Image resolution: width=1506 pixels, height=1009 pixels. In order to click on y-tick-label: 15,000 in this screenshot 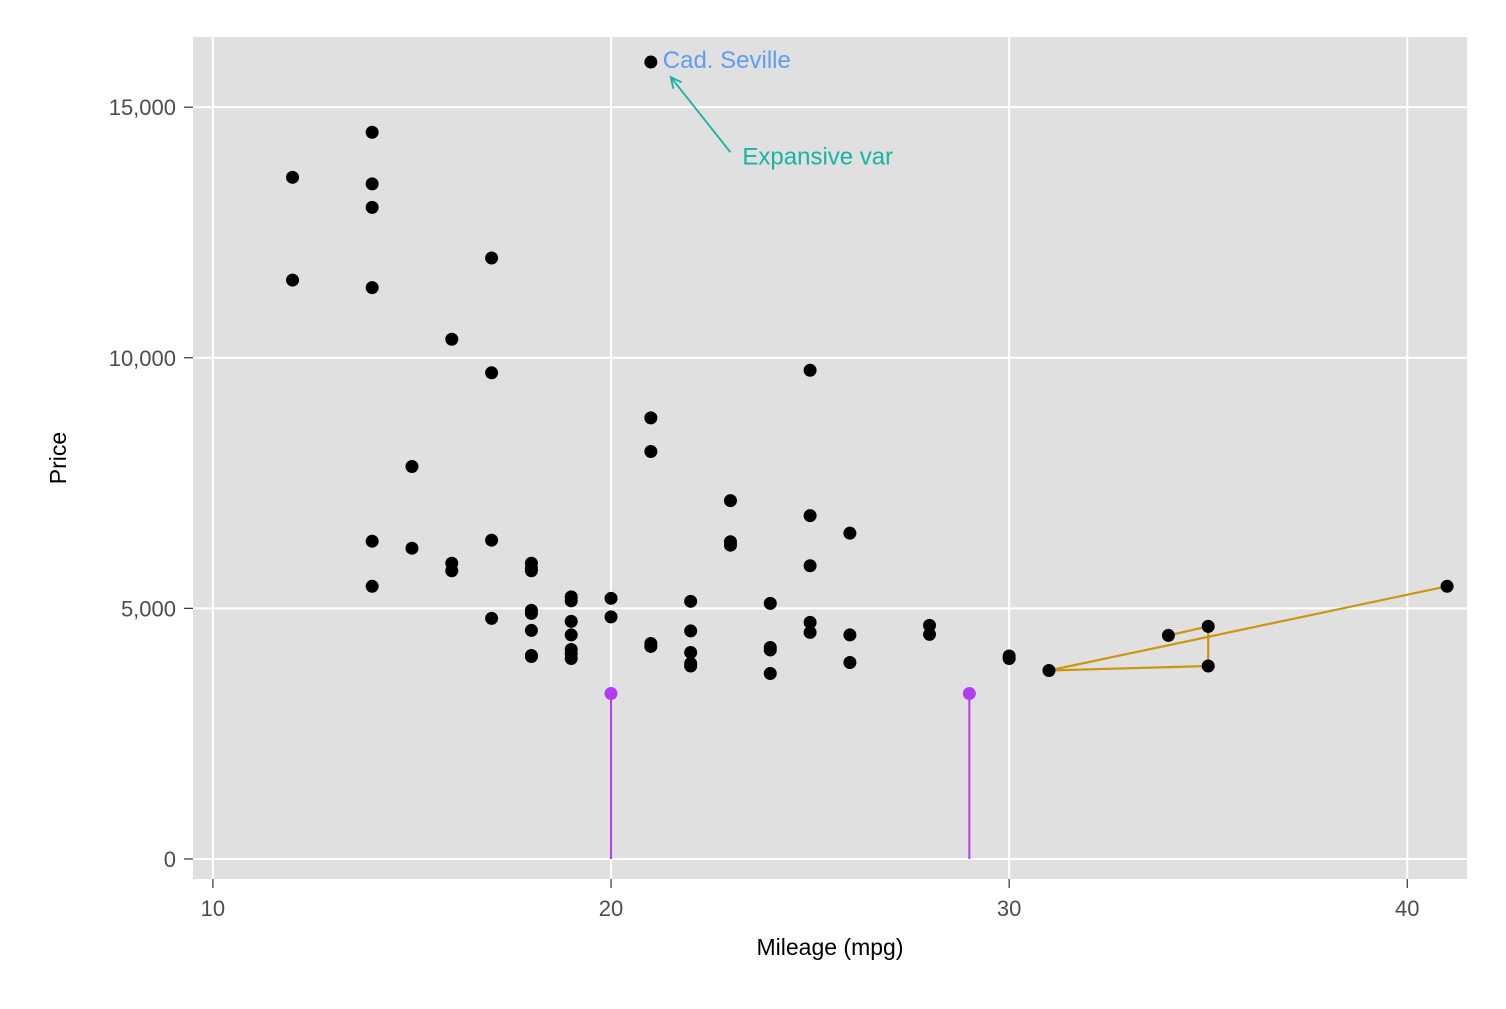, I will do `click(142, 107)`.